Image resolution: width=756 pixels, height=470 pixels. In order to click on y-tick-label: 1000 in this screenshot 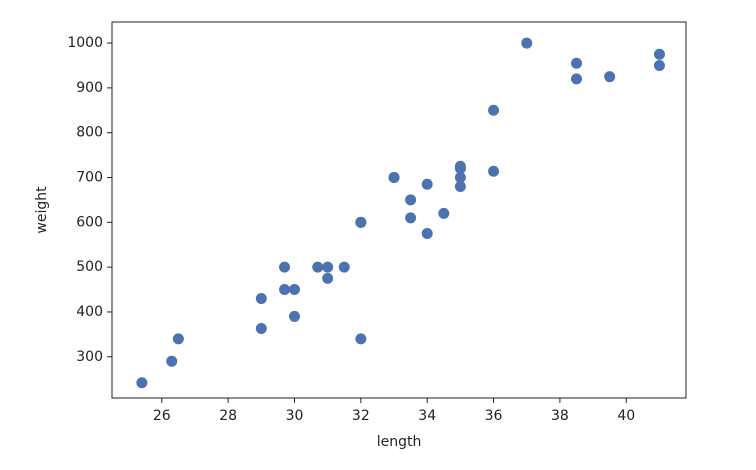, I will do `click(85, 43)`.